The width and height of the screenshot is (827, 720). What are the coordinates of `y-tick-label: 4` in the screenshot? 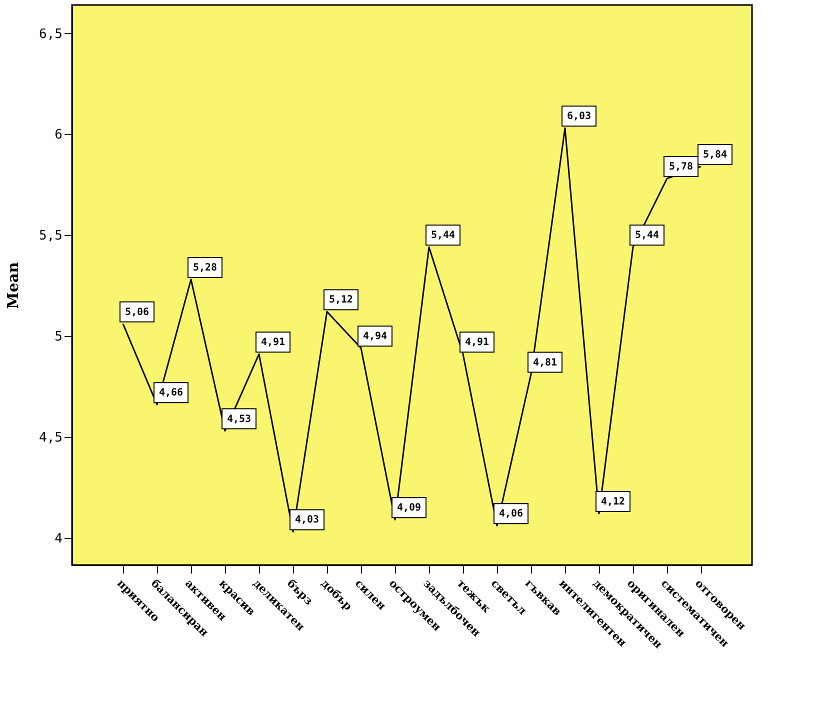 It's located at (58, 538).